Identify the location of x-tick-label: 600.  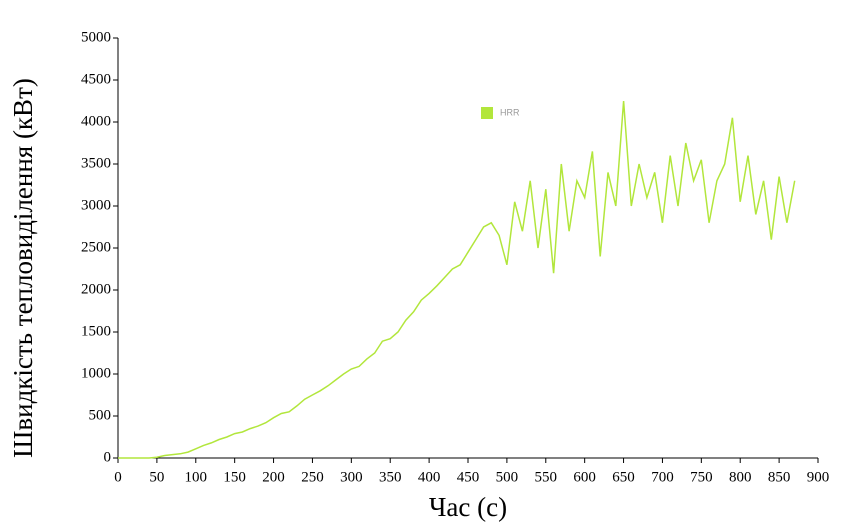
(584, 477).